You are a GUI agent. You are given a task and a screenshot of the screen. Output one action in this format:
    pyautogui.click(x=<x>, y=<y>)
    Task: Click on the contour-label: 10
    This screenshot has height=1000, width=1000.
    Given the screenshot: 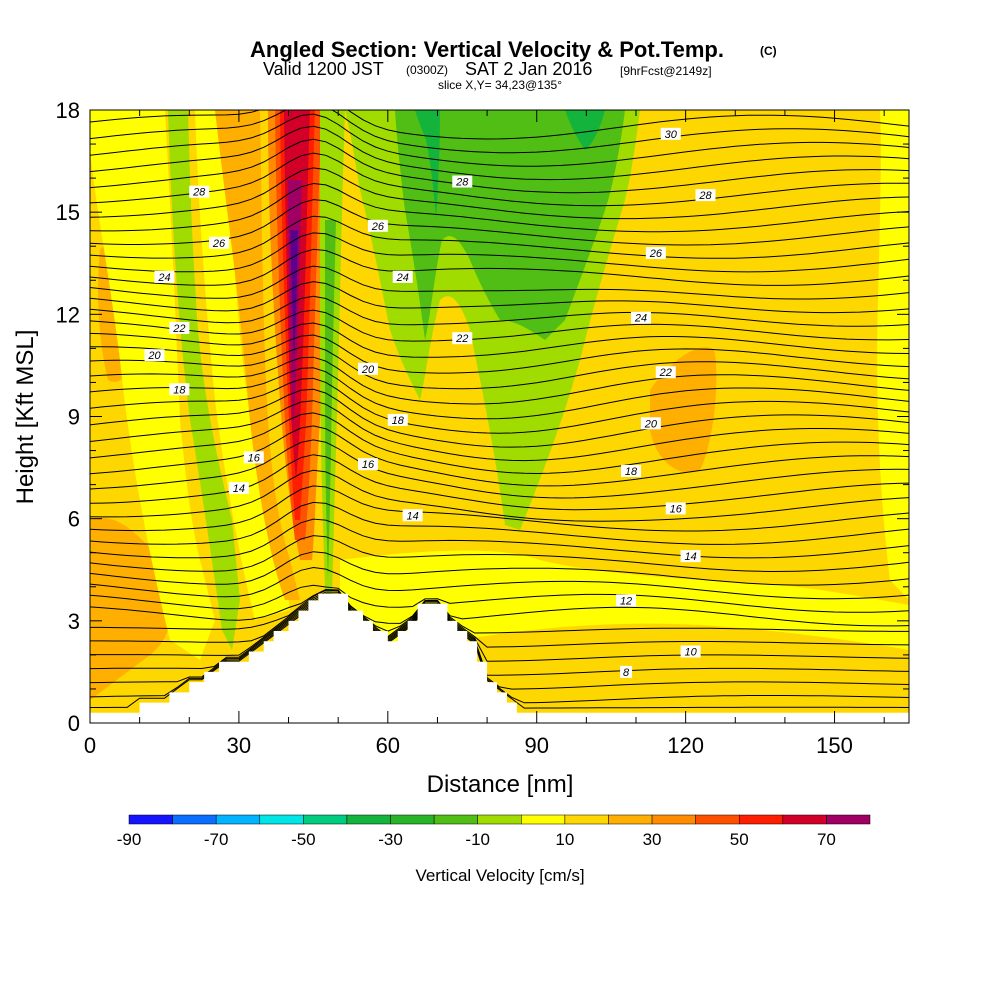 What is the action you would take?
    pyautogui.click(x=690, y=651)
    